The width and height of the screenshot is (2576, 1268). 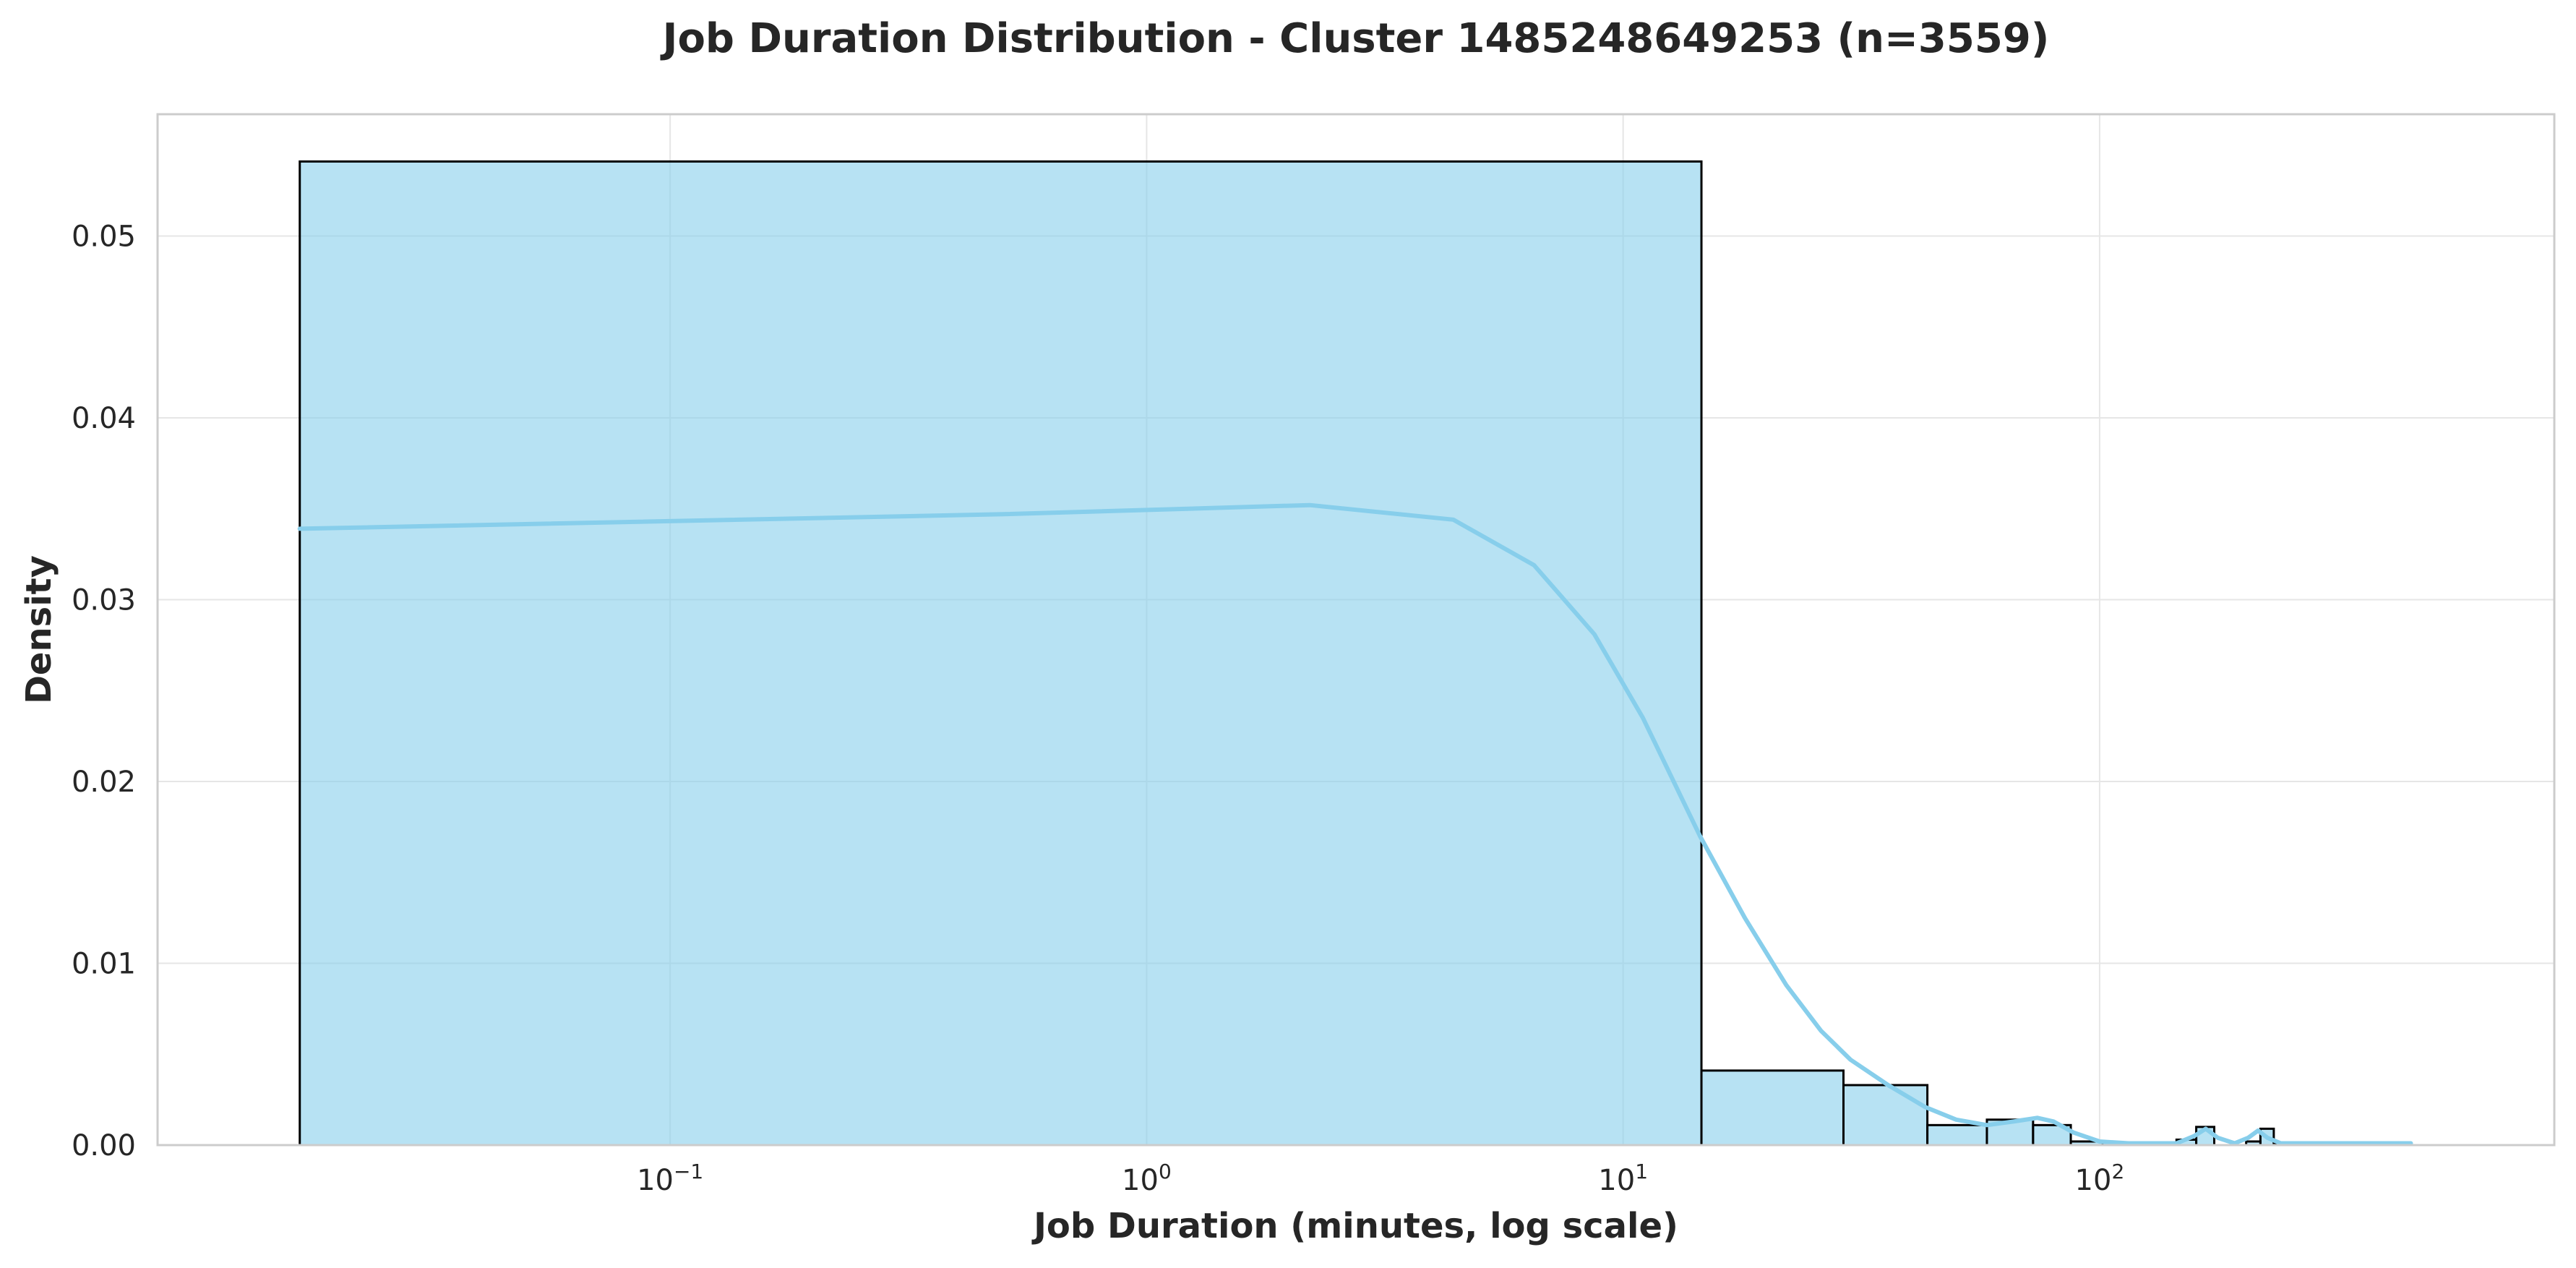 I want to click on y-axis-ticks: 0.00 0.01 0.02 0.03 0.04 0.05, so click(x=104, y=691).